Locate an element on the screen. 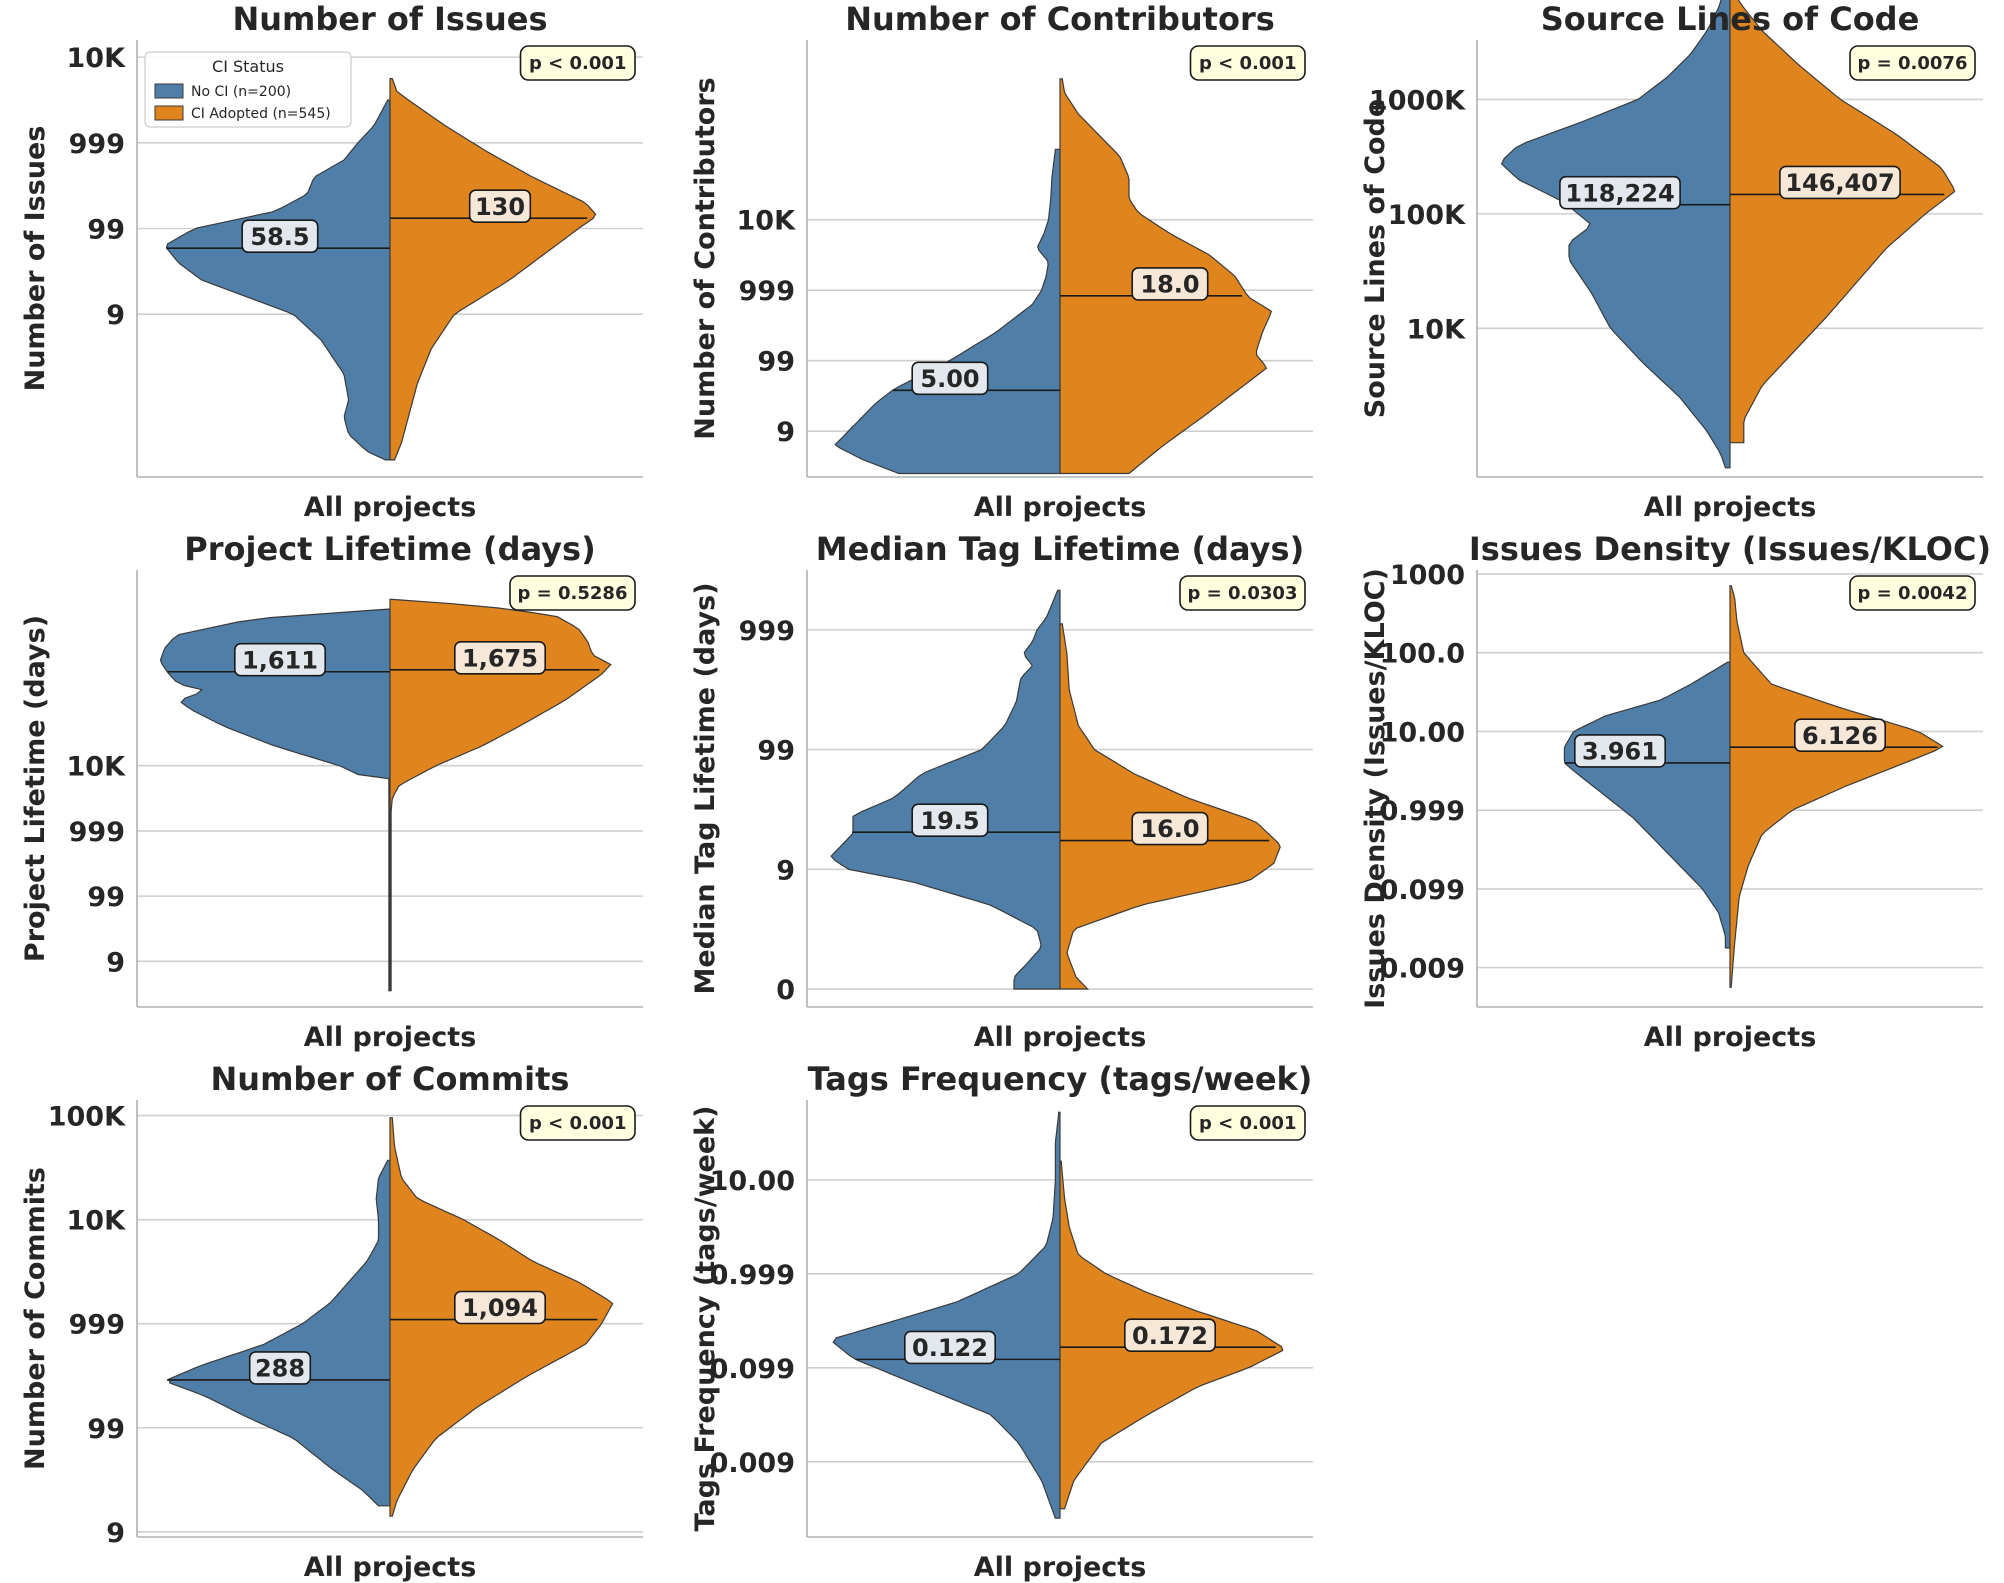 Image resolution: width=2004 pixels, height=1583 pixels. median-label-ci-text: 0.172 is located at coordinates (1170, 1336).